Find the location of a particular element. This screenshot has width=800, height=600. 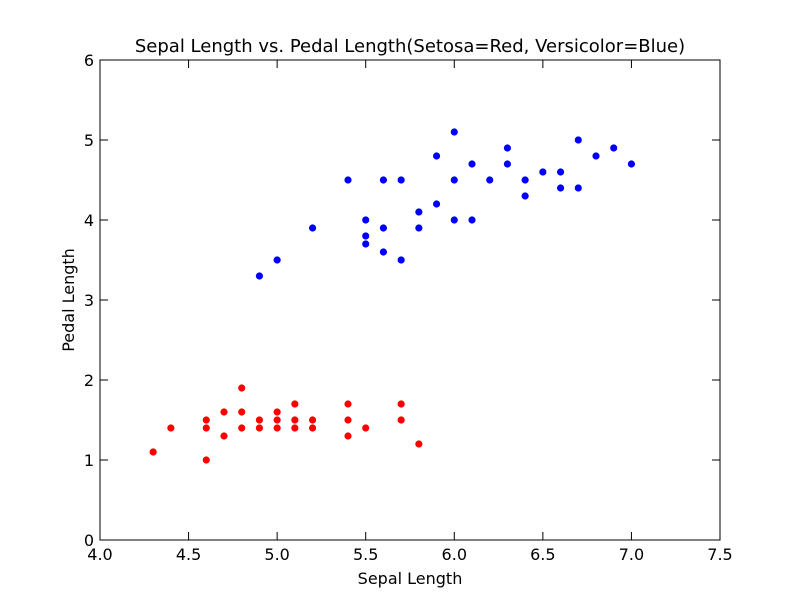

y-tick-label-0: 0 is located at coordinates (89, 540).